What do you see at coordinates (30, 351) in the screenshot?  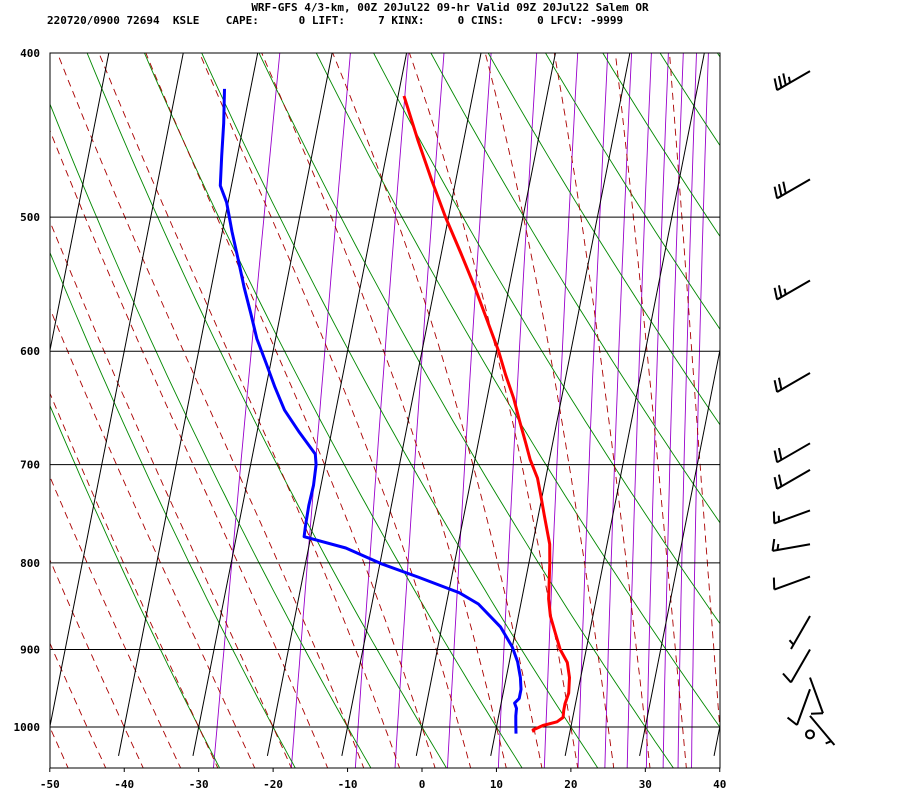 I see `y-tick-label: 600` at bounding box center [30, 351].